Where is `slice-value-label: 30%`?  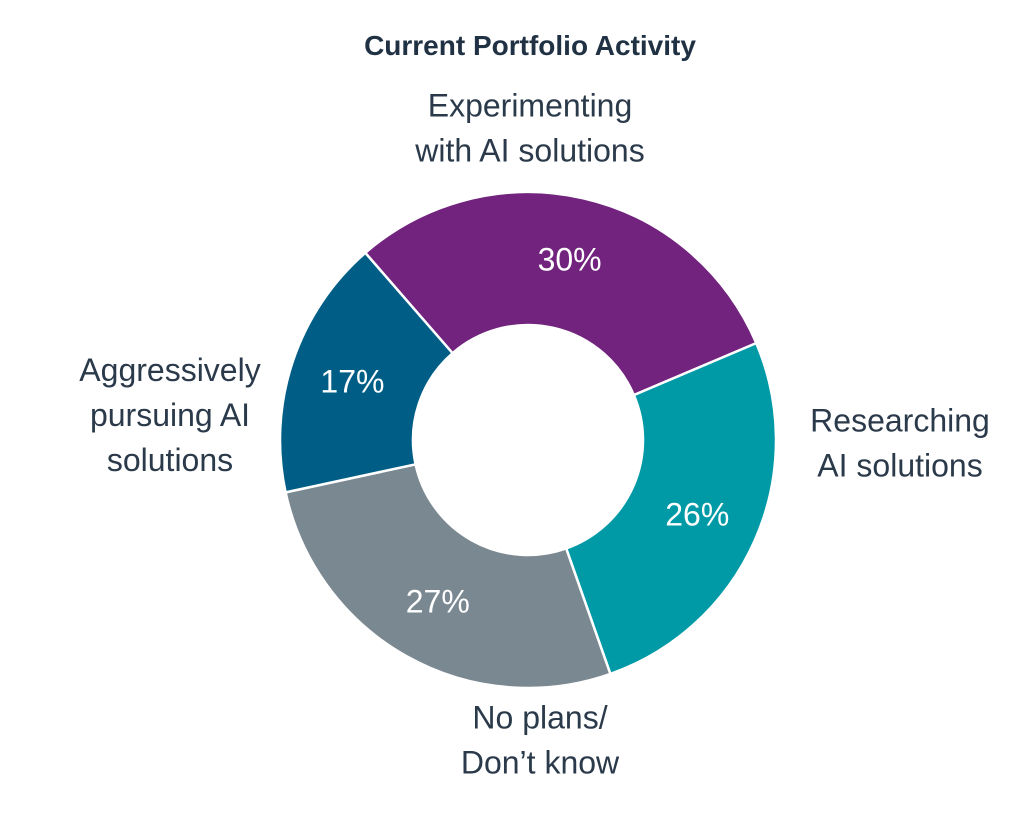
slice-value-label: 30% is located at coordinates (570, 260).